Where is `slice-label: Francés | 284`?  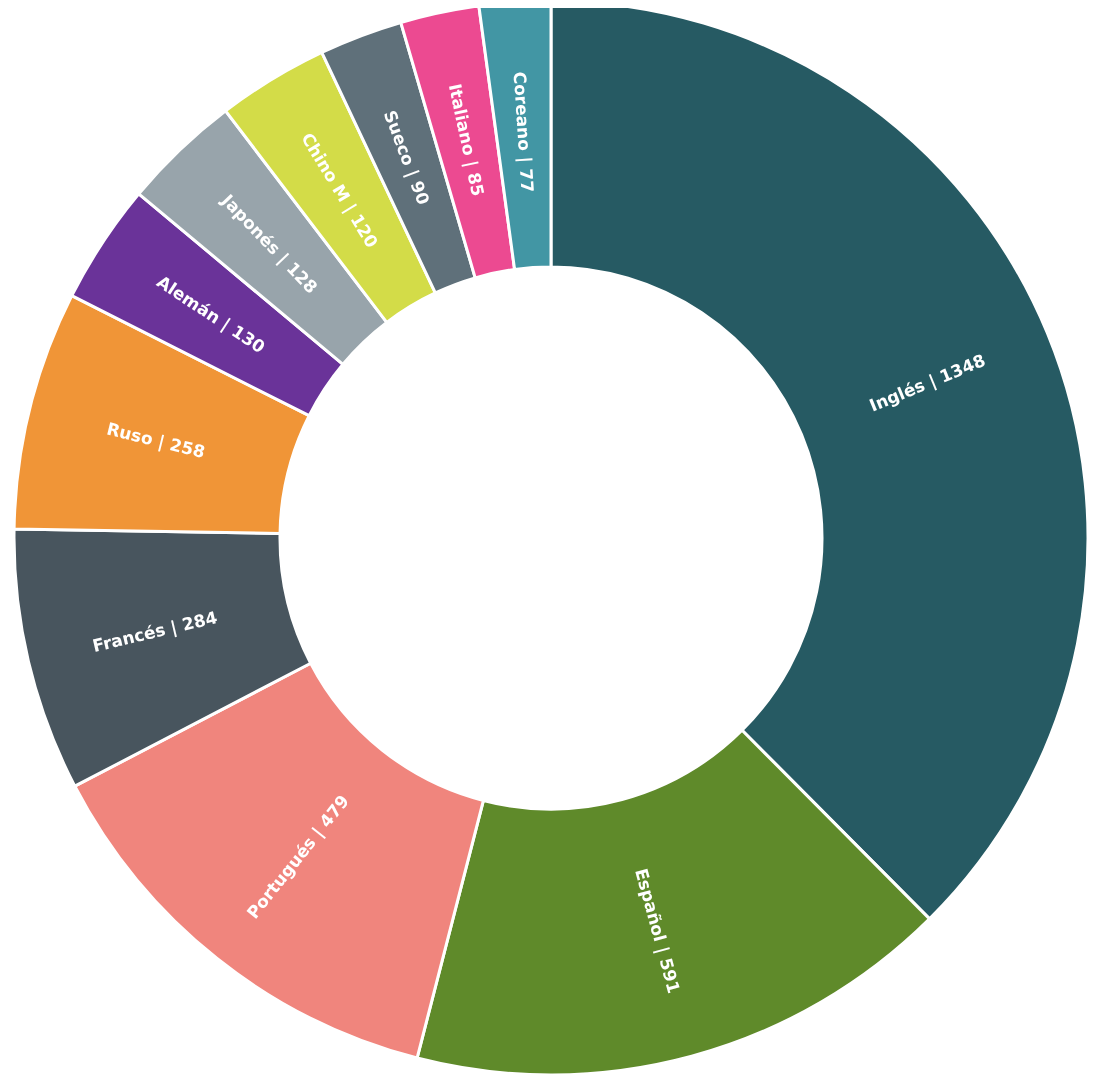
slice-label: Francés | 284 is located at coordinates (155, 631).